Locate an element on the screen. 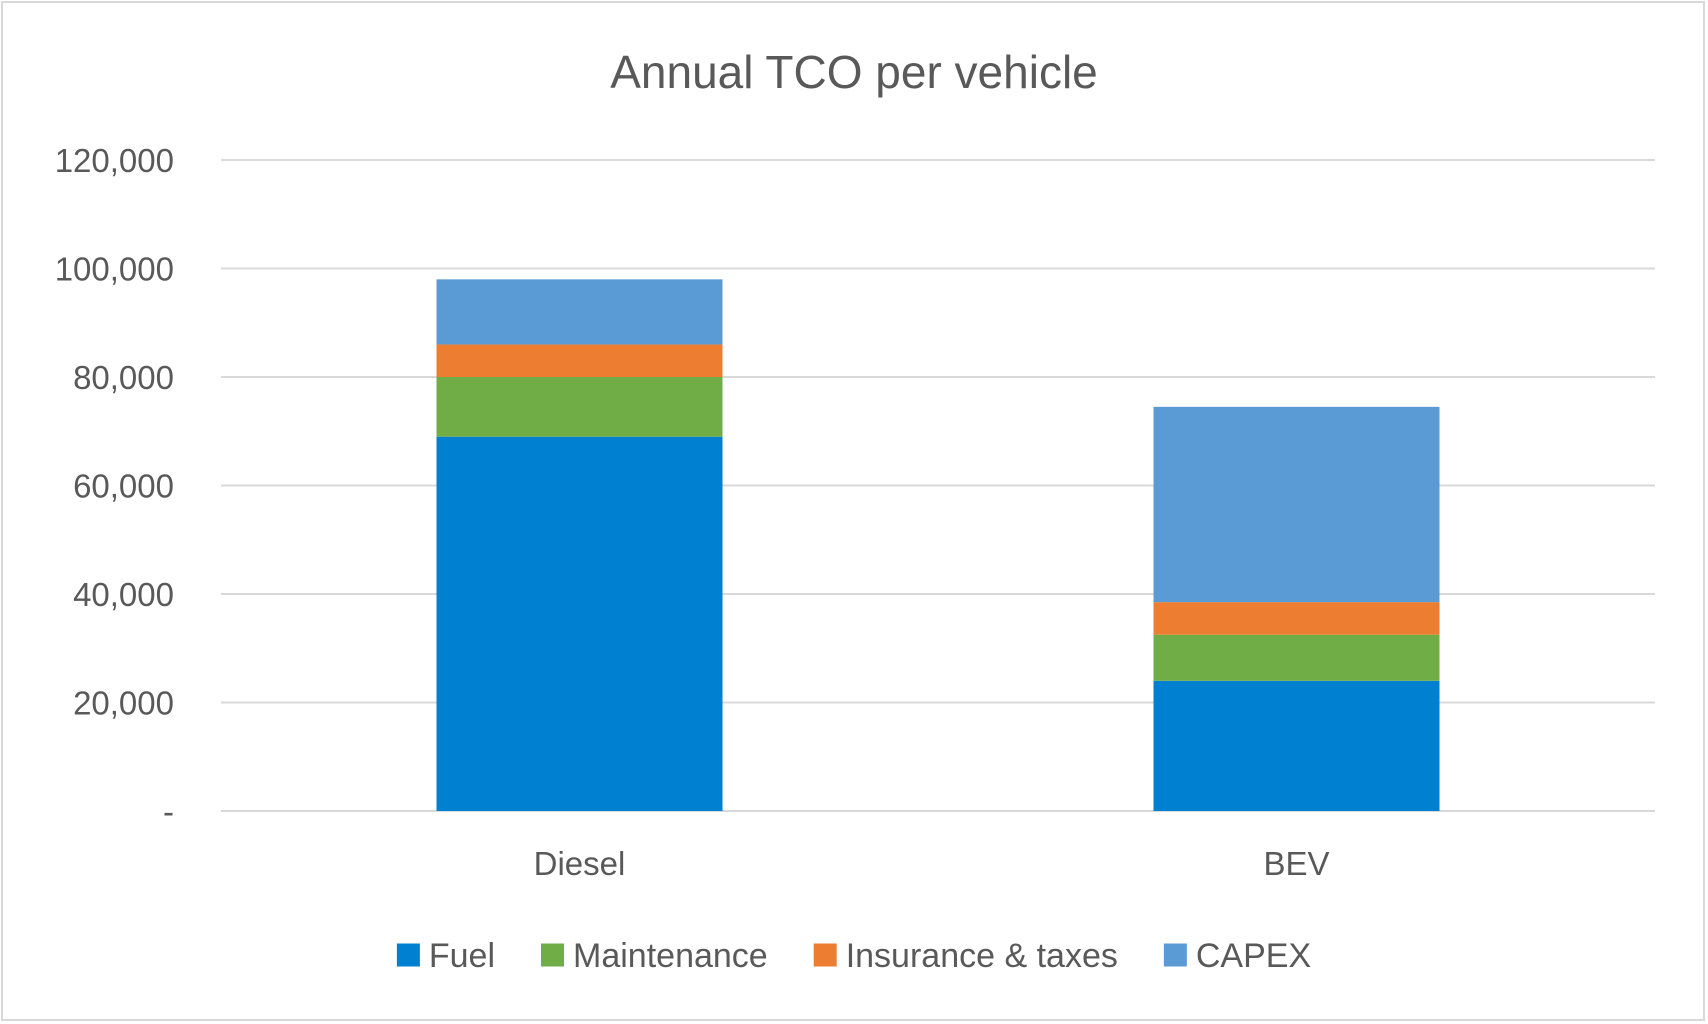 The height and width of the screenshot is (1024, 1708). legend-item-insurance-and-taxes: Insurance & taxes is located at coordinates (965, 956).